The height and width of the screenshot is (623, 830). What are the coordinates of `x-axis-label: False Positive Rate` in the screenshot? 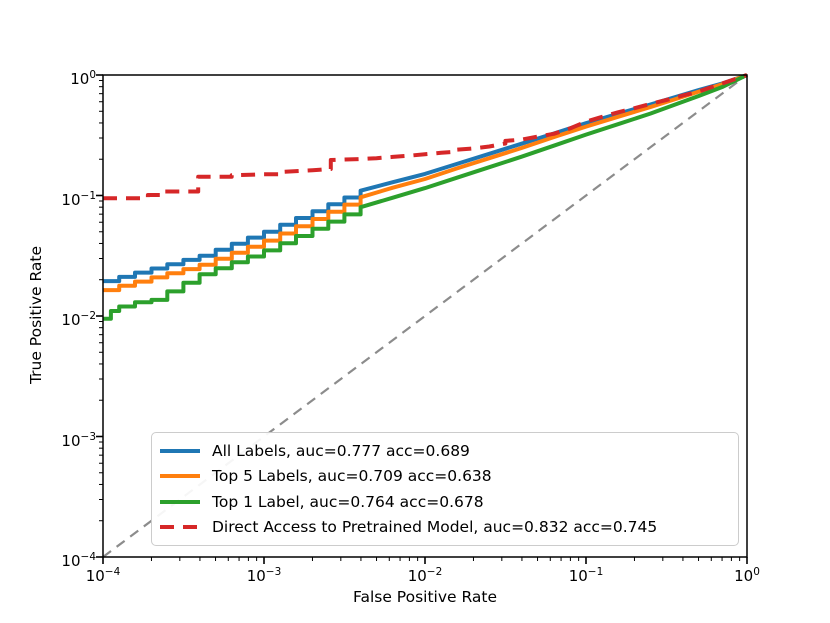 It's located at (425, 597).